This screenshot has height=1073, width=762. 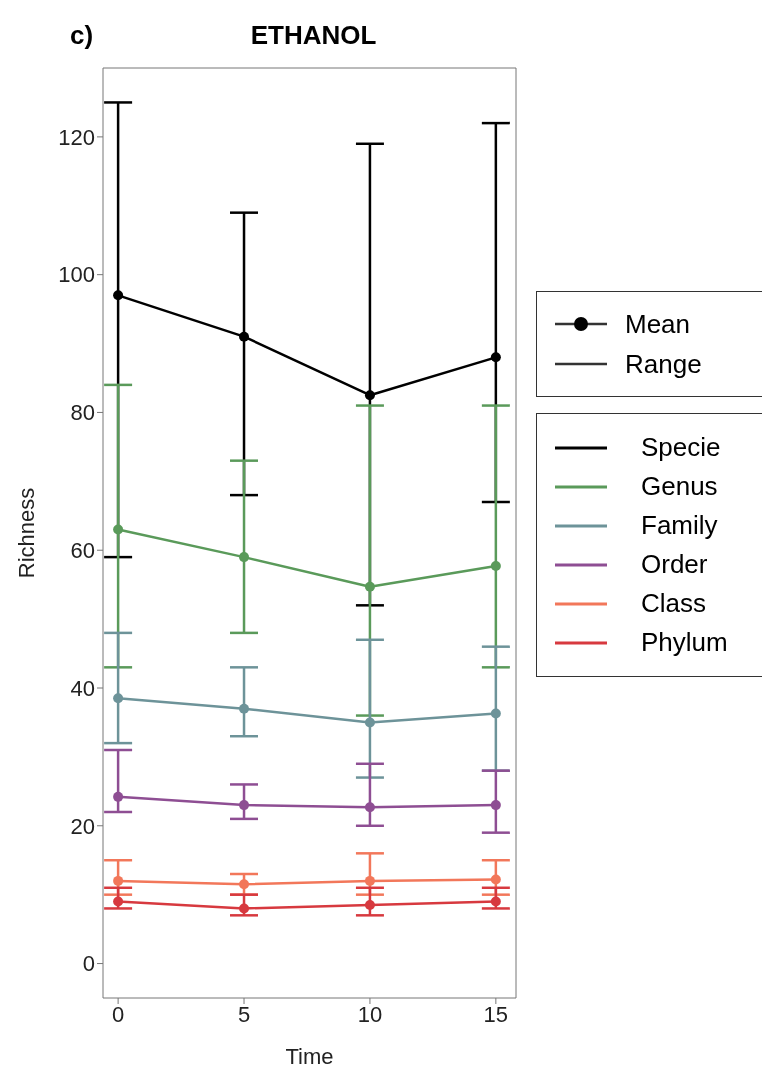 I want to click on legend-label: Order, so click(x=674, y=564).